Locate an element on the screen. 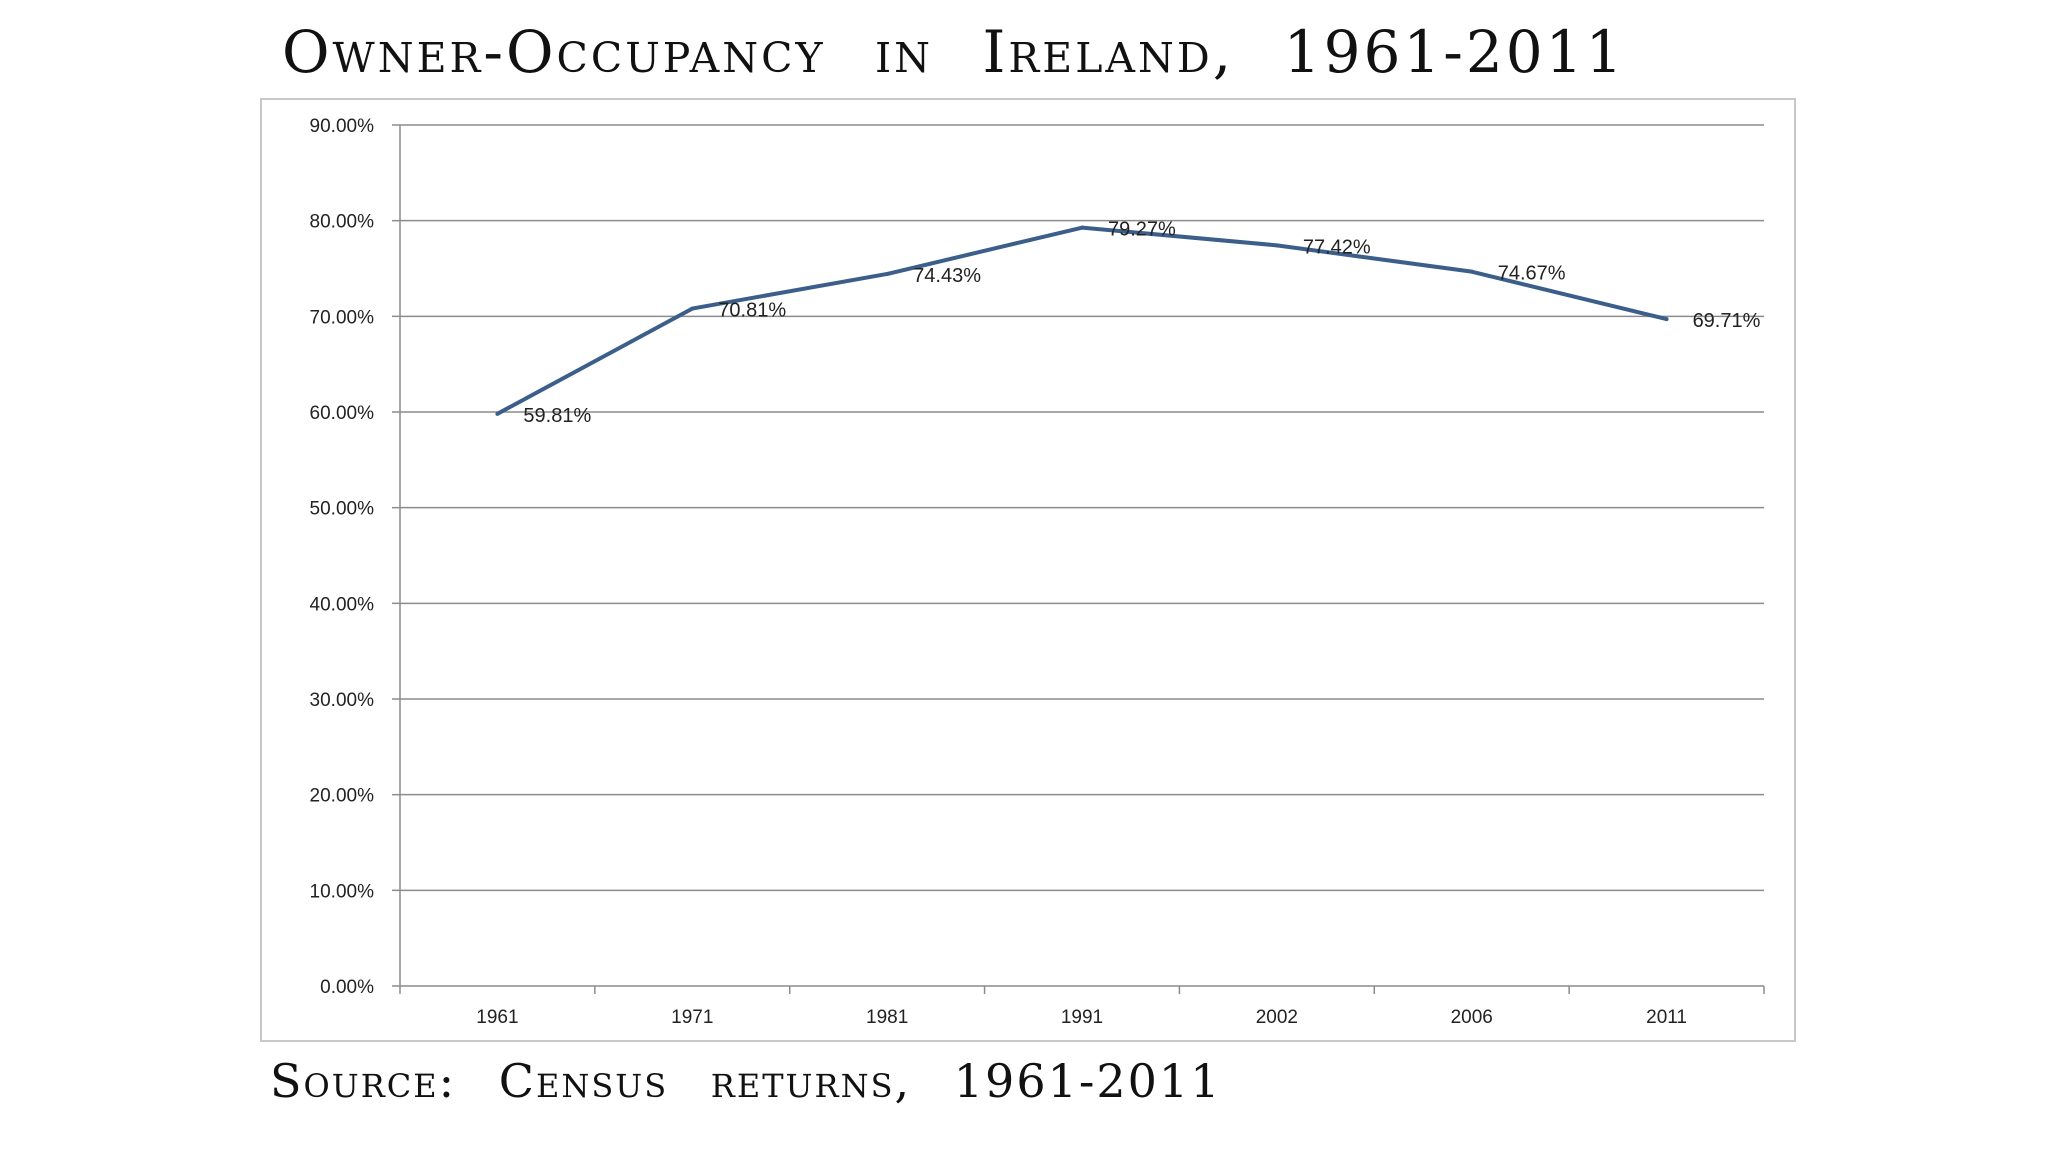 This screenshot has width=2048, height=1152. x-tick-label: 2011 is located at coordinates (1666, 1017).